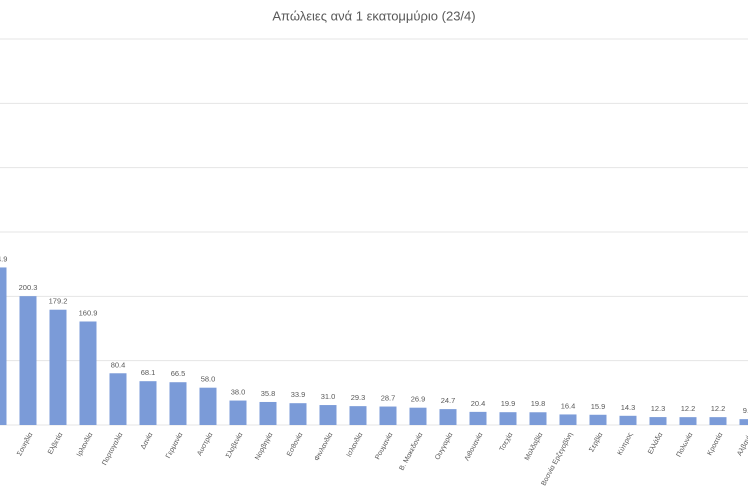  What do you see at coordinates (148, 372) in the screenshot?
I see `value-label: 68.1` at bounding box center [148, 372].